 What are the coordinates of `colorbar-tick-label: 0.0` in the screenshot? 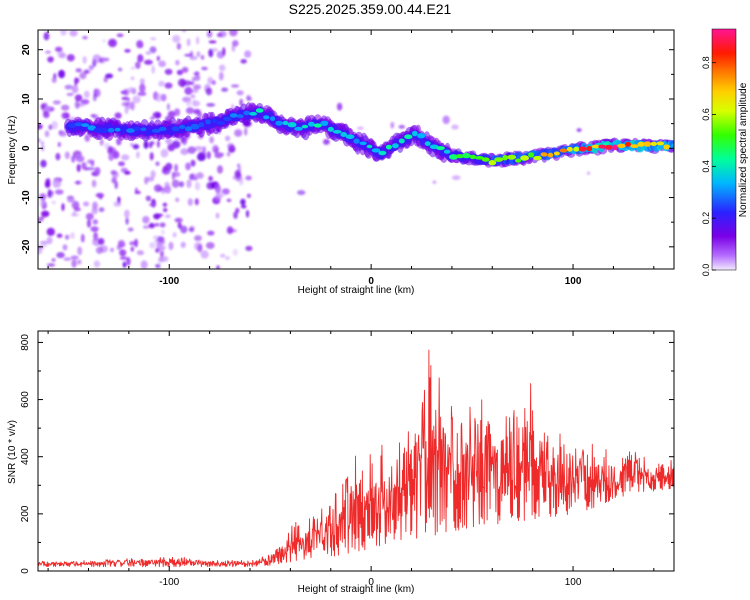 It's located at (706, 270).